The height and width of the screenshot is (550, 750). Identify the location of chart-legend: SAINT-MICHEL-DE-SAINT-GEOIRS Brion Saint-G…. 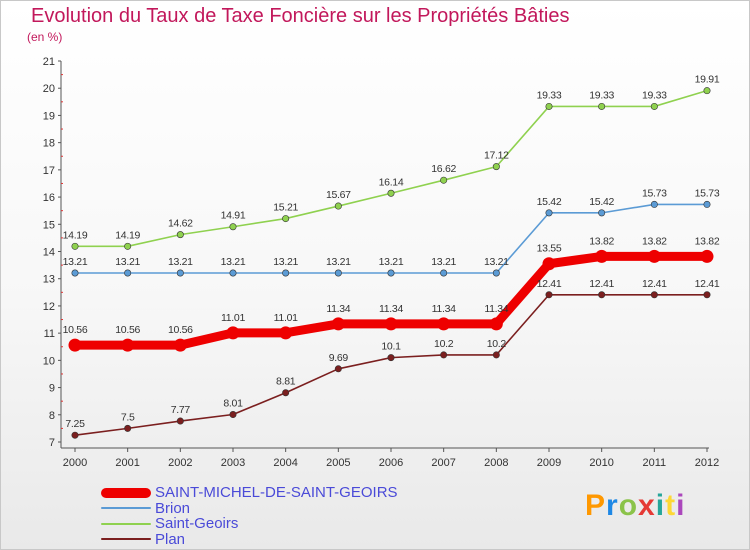
(249, 516).